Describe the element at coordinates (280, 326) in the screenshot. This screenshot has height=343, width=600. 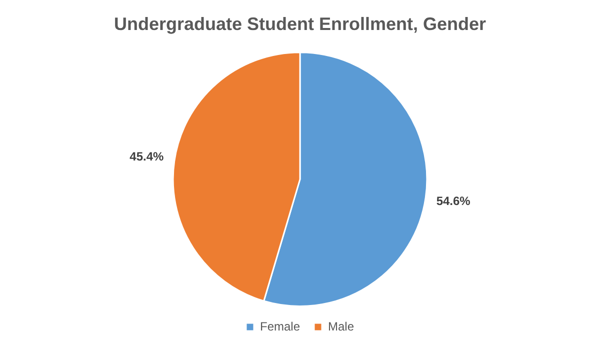
I see `legend-label: Female` at that location.